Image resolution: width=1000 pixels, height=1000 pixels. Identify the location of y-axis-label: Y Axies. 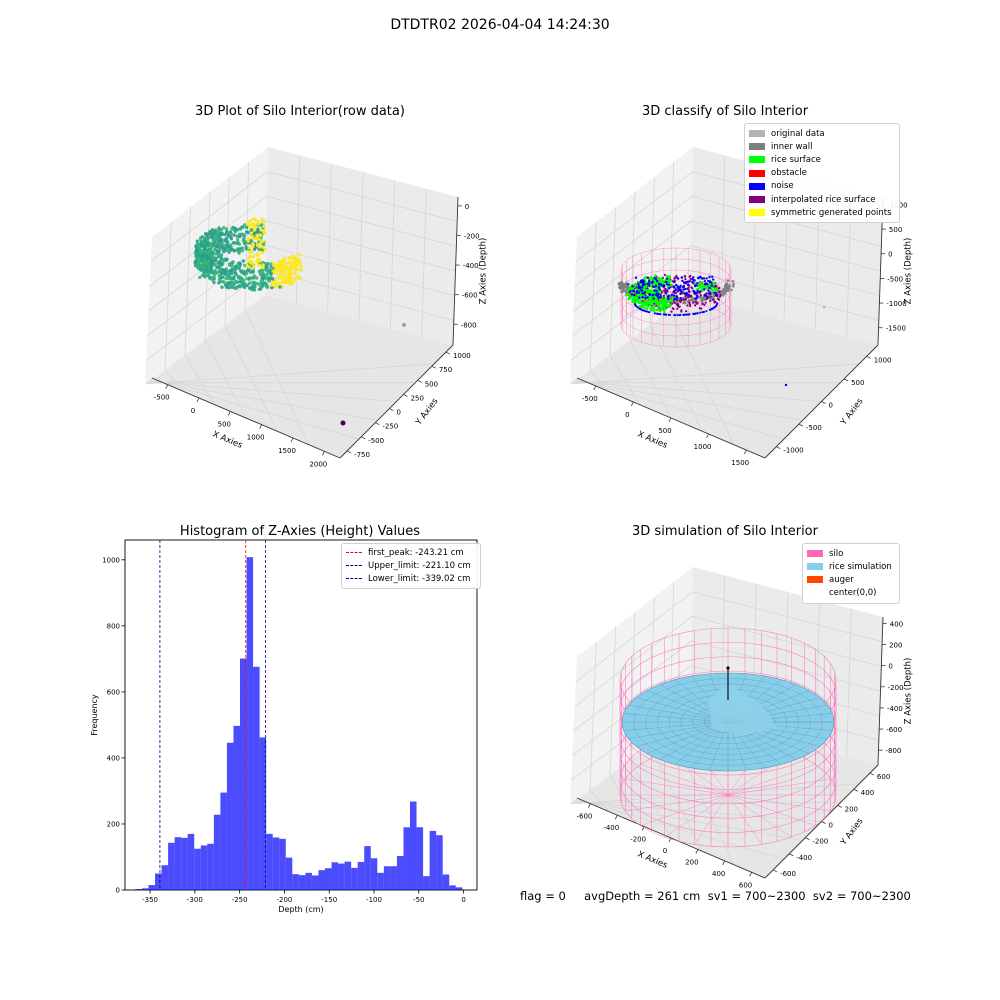
(851, 832).